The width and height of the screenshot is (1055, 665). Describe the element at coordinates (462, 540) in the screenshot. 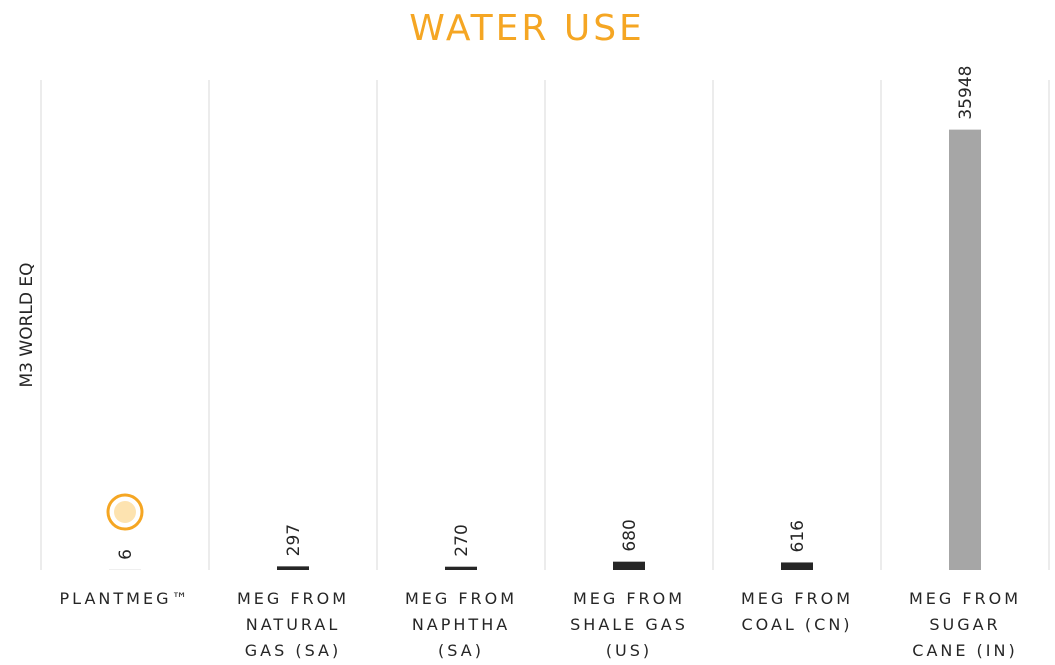

I see `value-label: 270` at that location.